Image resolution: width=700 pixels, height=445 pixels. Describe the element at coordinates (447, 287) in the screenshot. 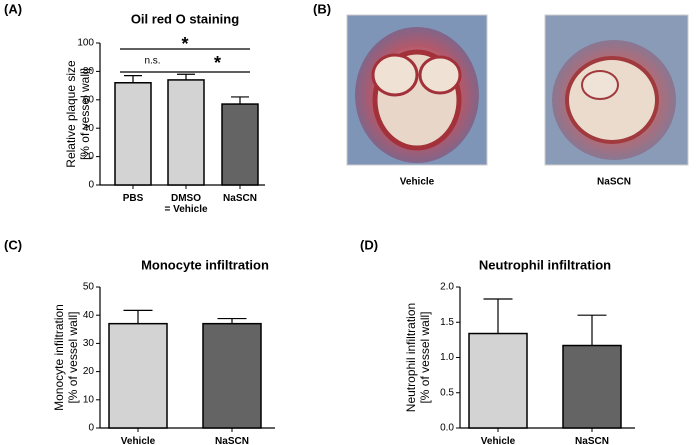

I see `y-tick-label: 2.0` at that location.